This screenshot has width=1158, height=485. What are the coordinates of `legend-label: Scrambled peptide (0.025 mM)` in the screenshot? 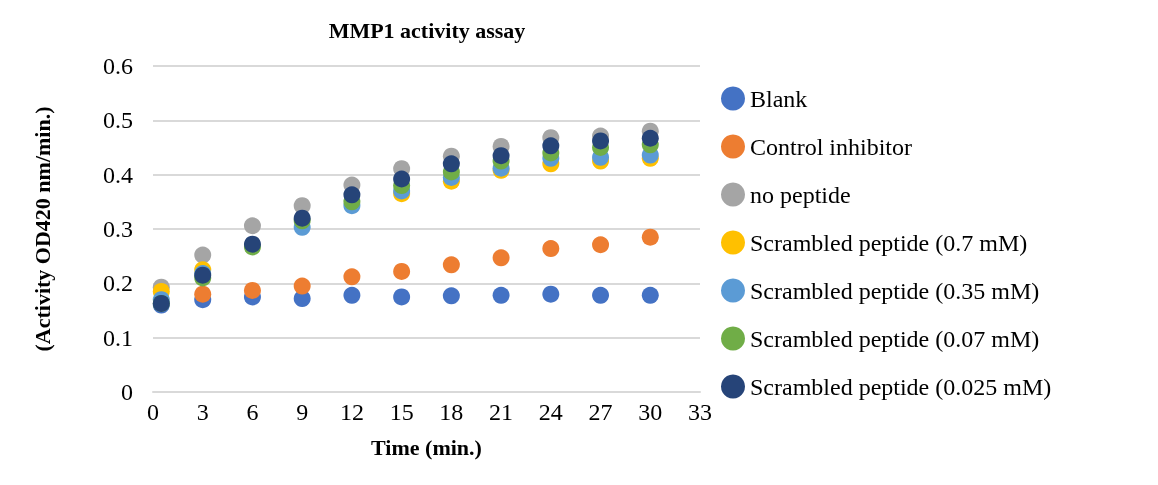 It's located at (901, 386).